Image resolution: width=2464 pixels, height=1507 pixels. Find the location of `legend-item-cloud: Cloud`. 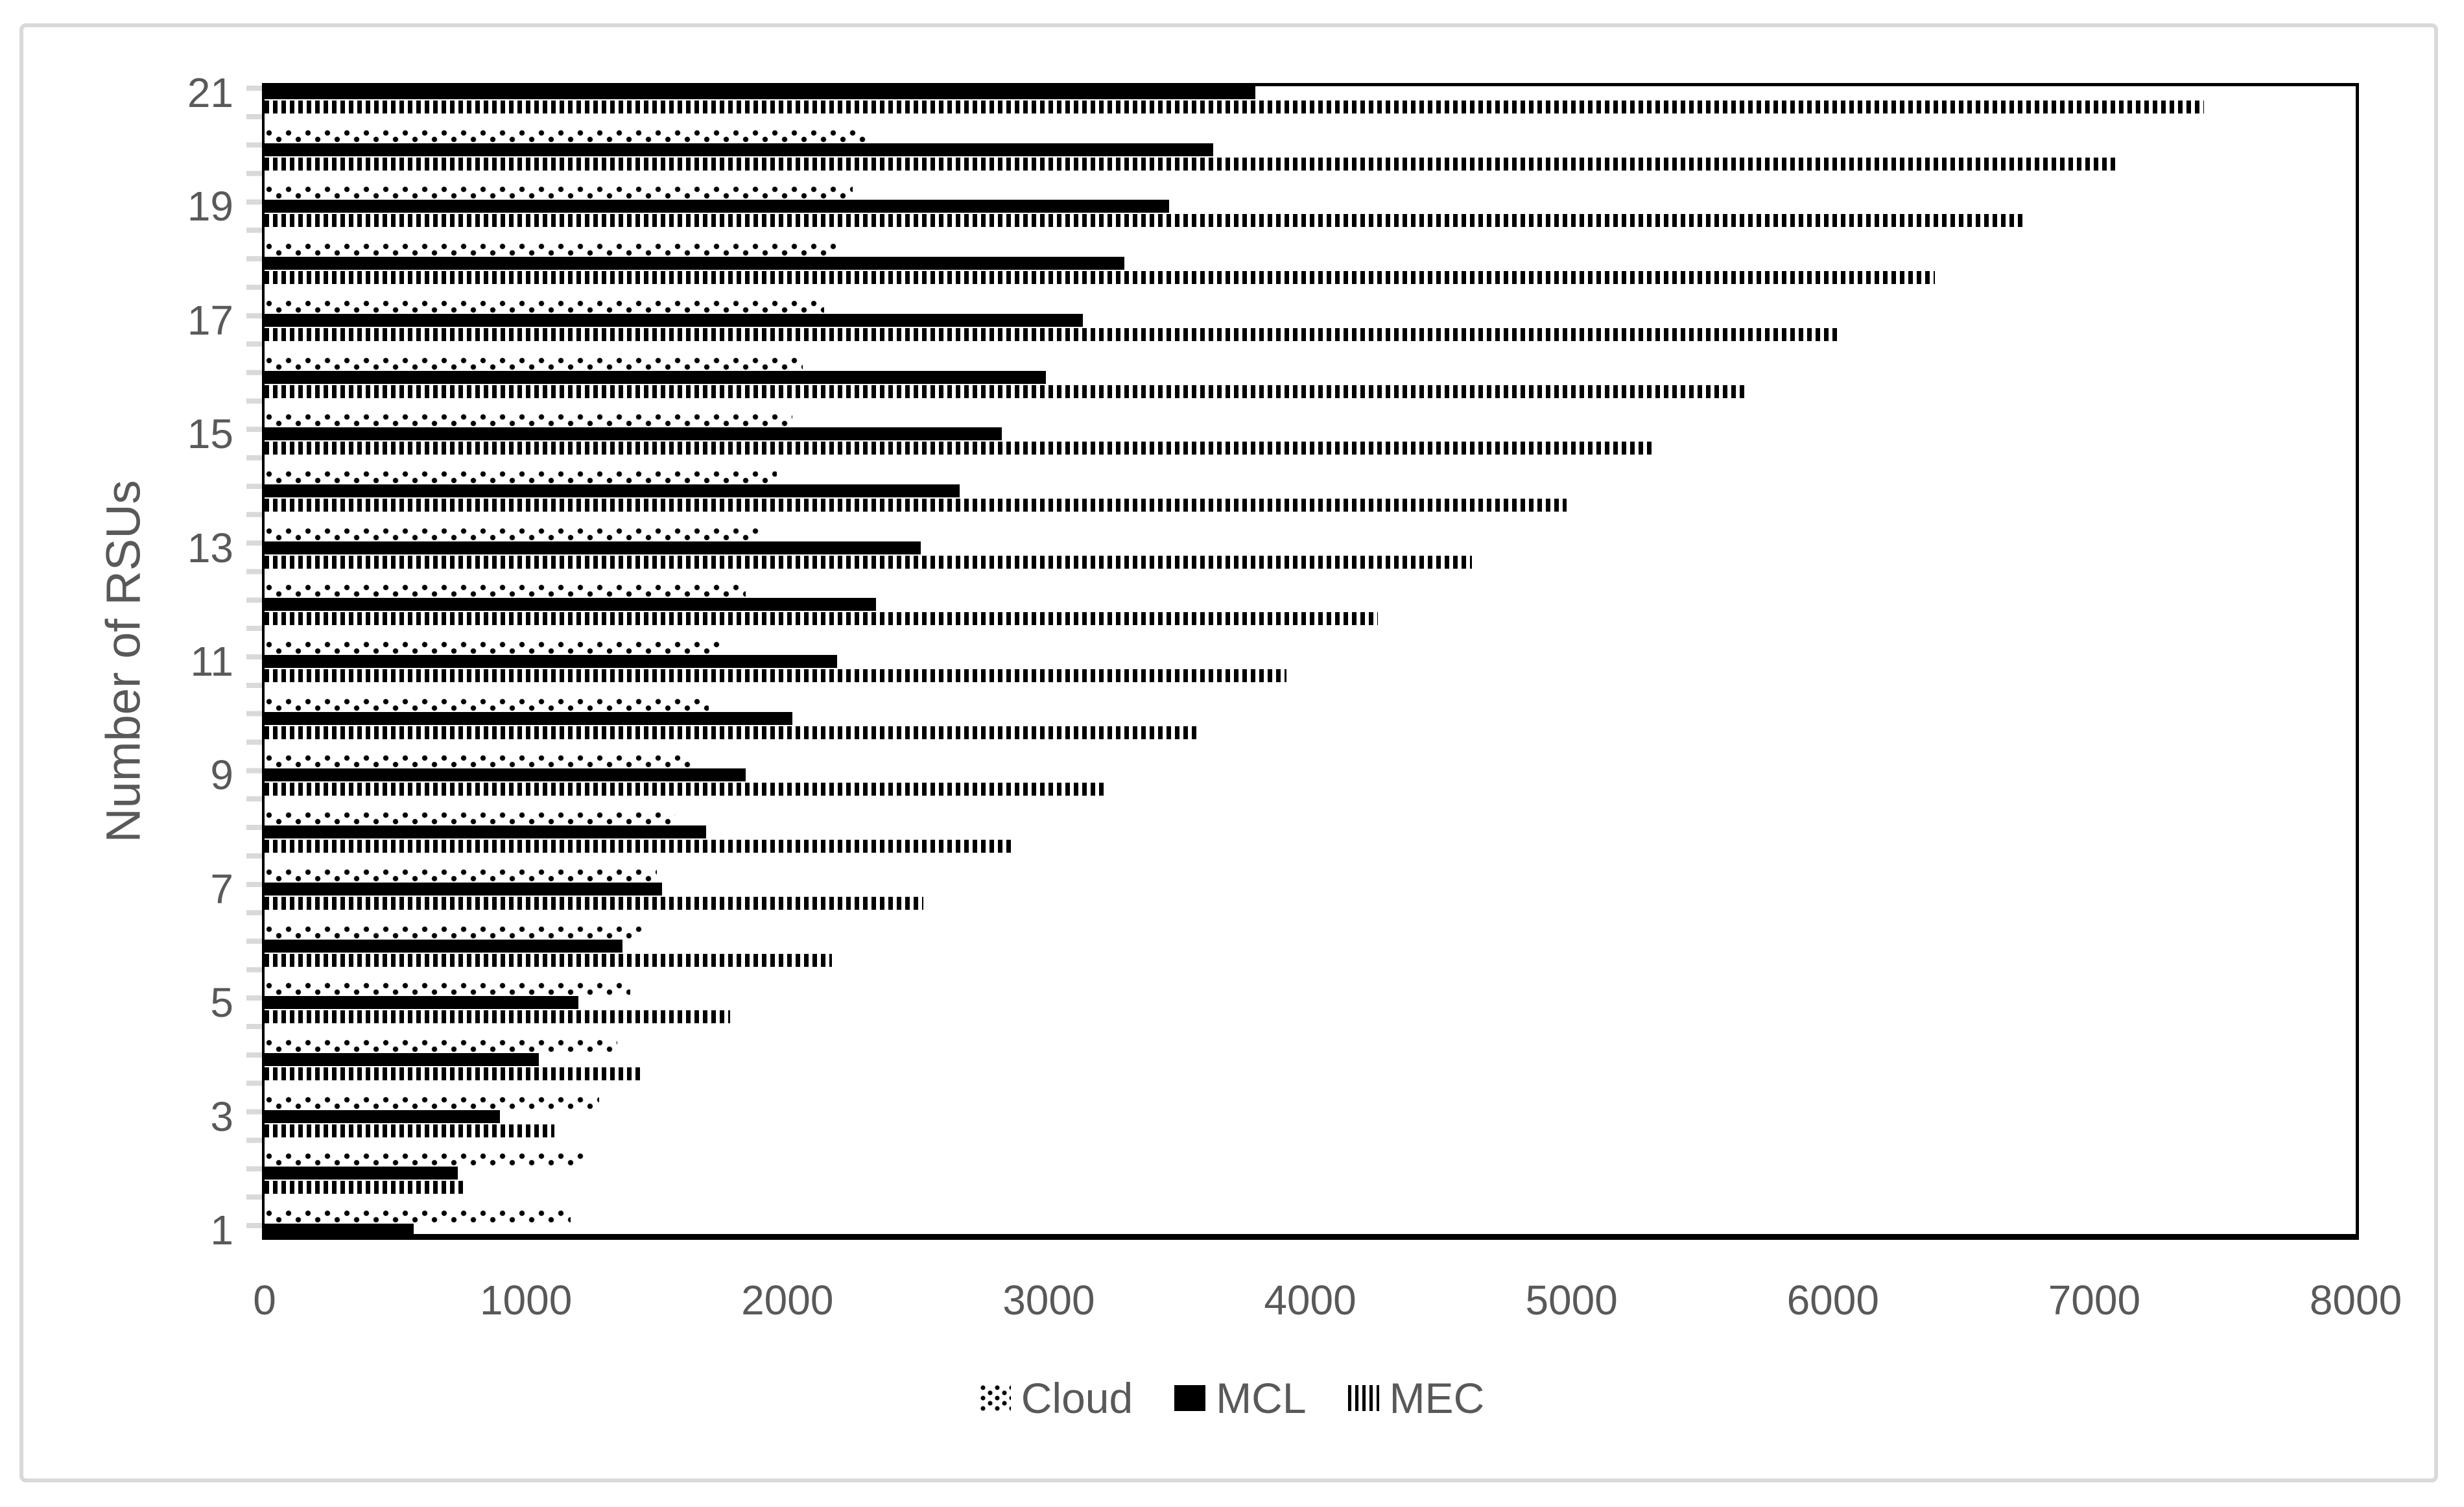

legend-item-cloud: Cloud is located at coordinates (1056, 1398).